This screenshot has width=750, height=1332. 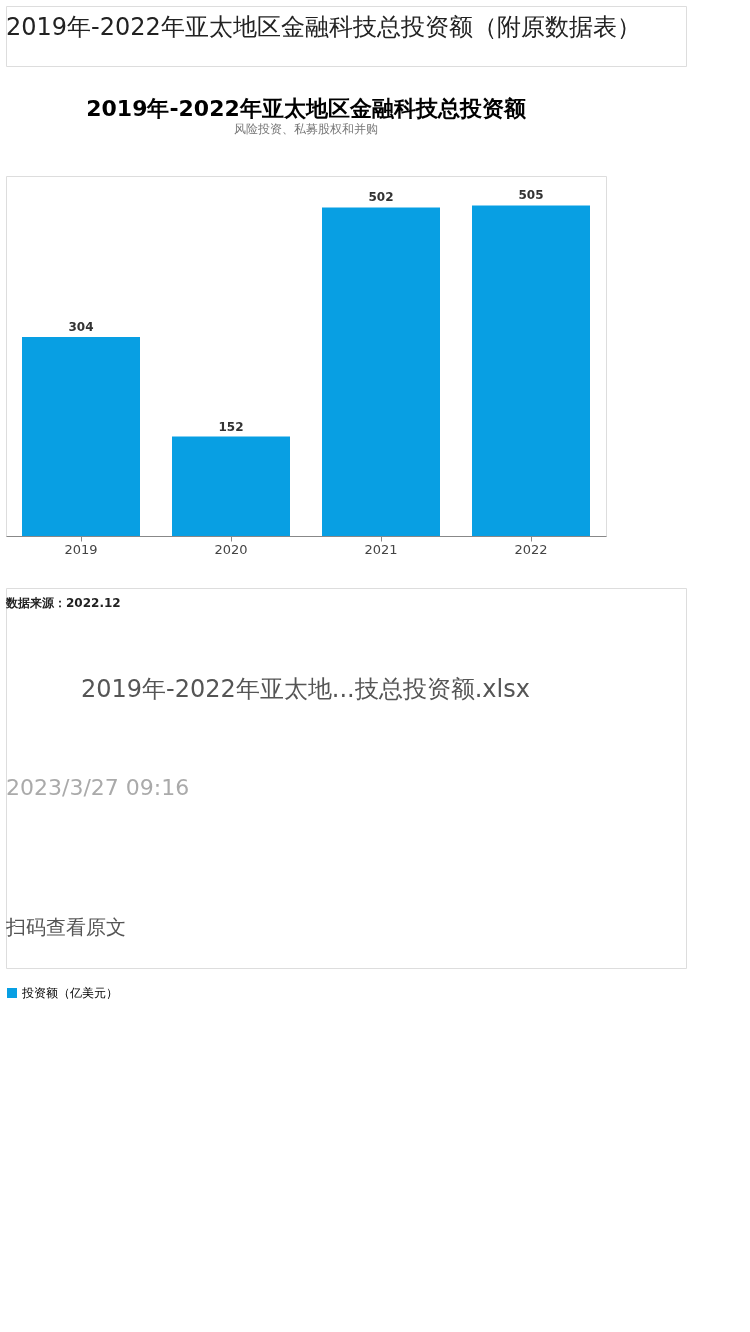 What do you see at coordinates (531, 549) in the screenshot?
I see `x-tick-label: 2022` at bounding box center [531, 549].